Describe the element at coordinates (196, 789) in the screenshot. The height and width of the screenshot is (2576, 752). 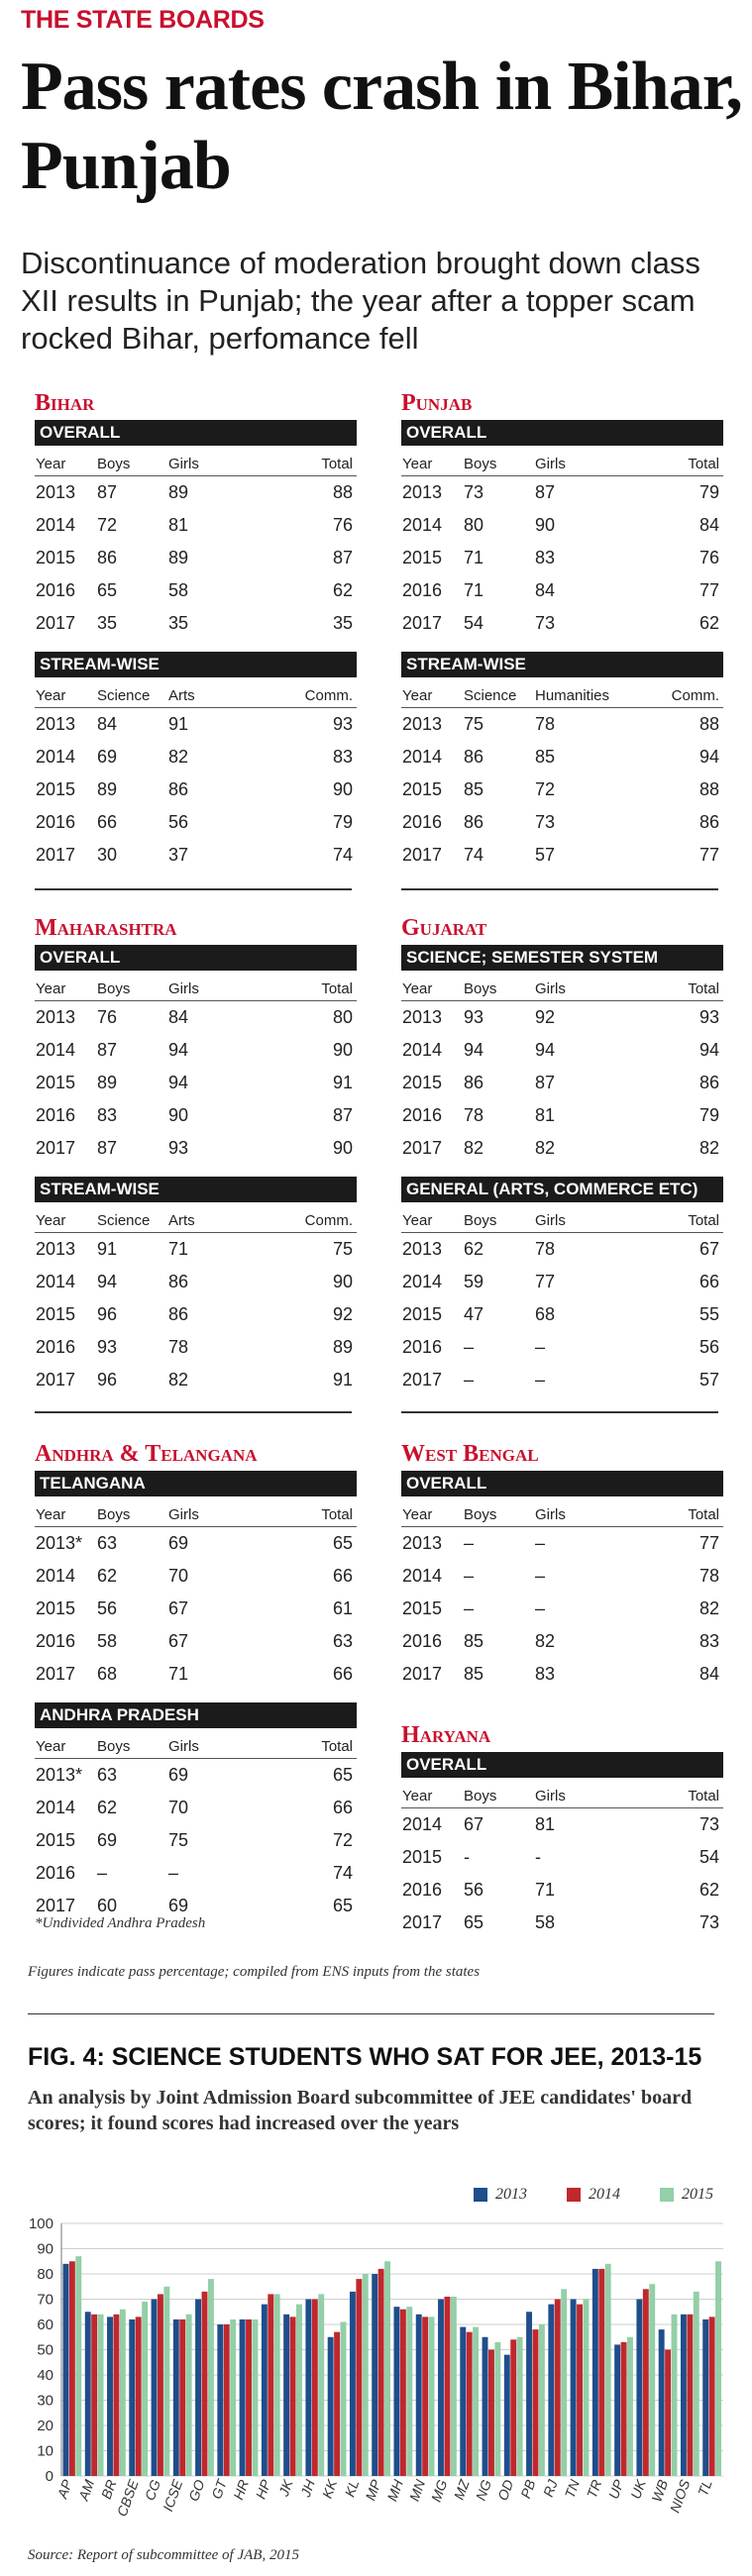
I see `table-row: 2015 89 86 90` at that location.